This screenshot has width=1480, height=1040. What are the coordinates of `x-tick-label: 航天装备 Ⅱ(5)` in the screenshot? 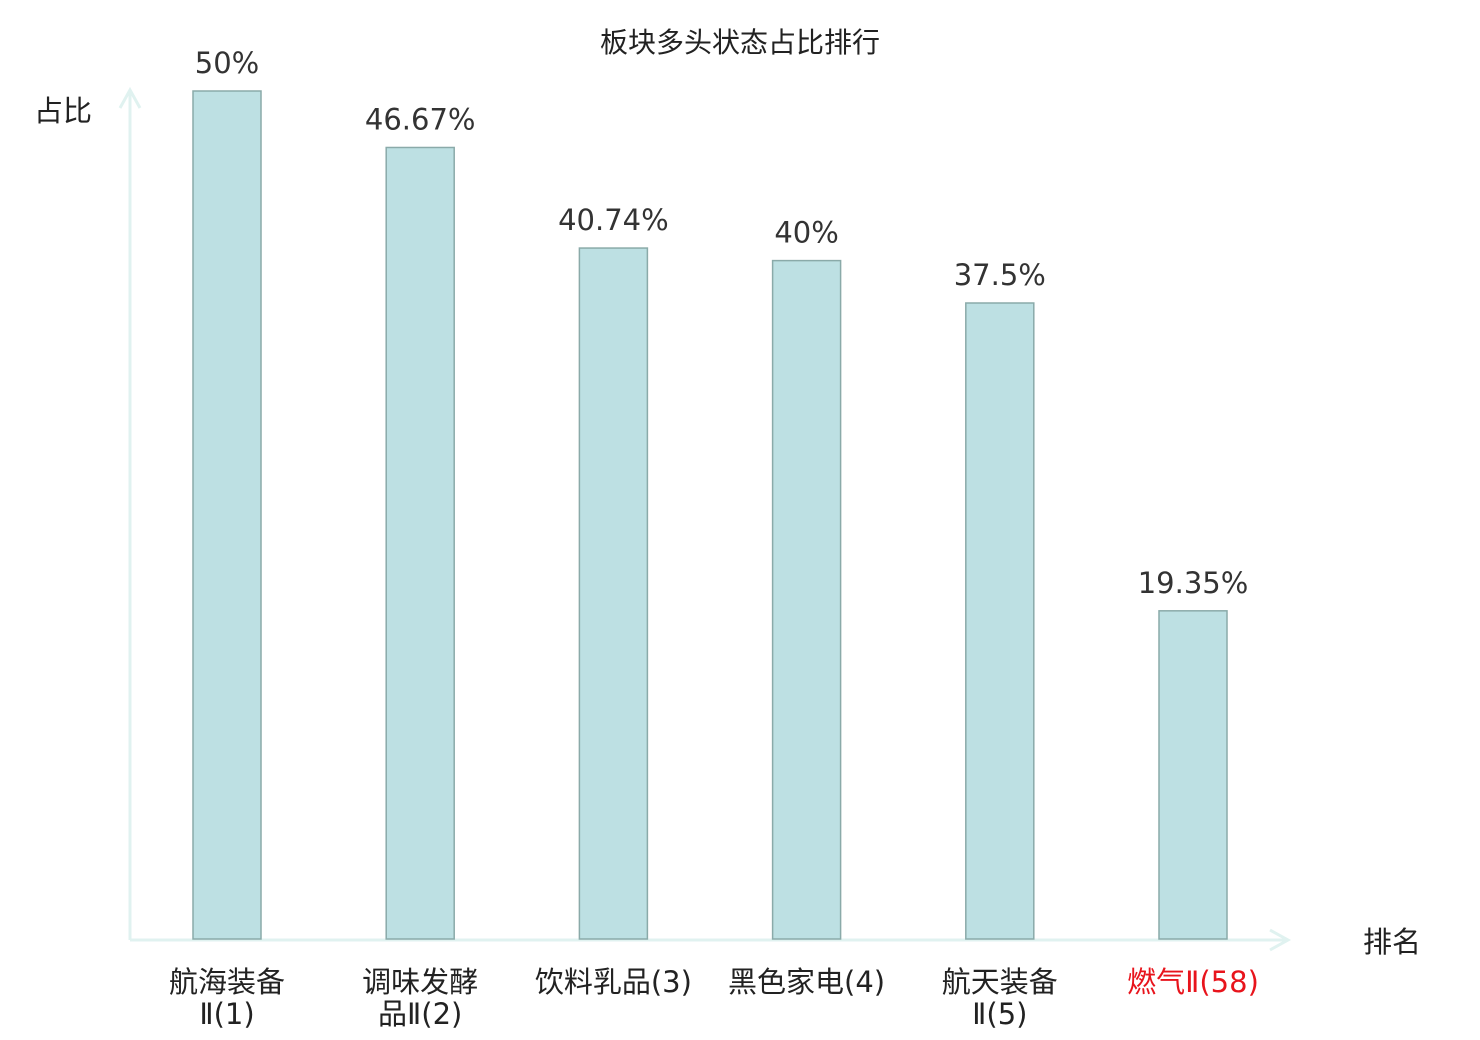 It's located at (1000, 998).